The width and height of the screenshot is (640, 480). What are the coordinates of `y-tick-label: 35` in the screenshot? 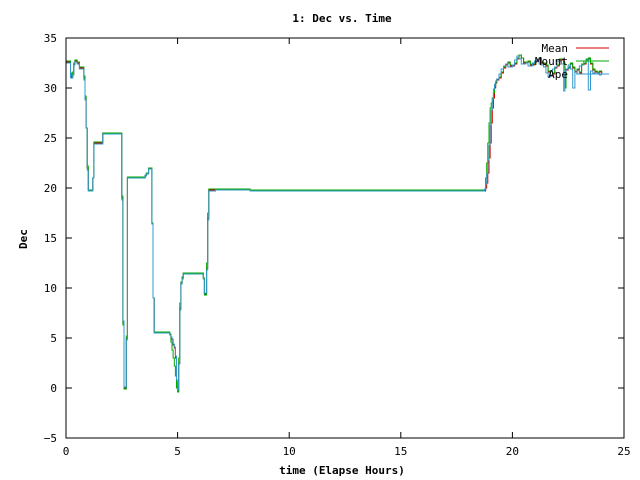 It's located at (50, 38).